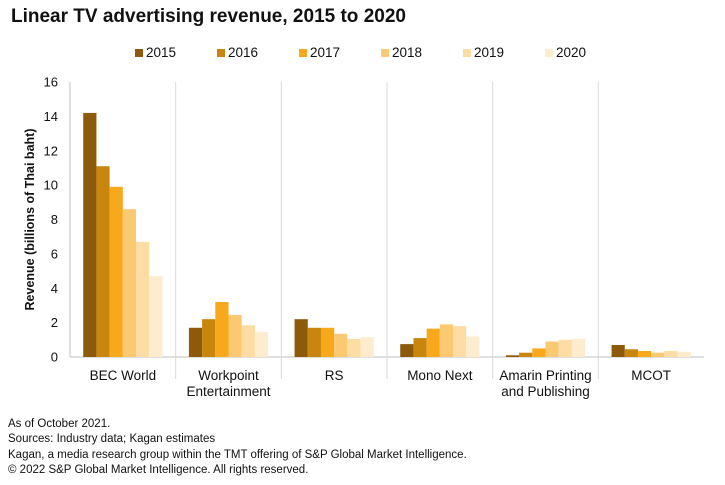 The width and height of the screenshot is (725, 485). What do you see at coordinates (51, 82) in the screenshot?
I see `y-tick-label: 16` at bounding box center [51, 82].